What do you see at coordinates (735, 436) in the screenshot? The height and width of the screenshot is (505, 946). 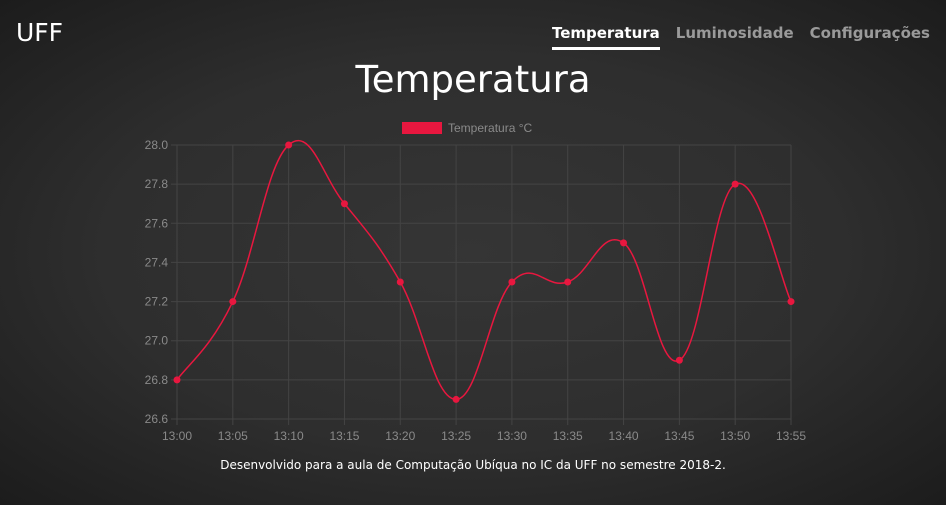 I see `x-tick-label: 13:50` at bounding box center [735, 436].